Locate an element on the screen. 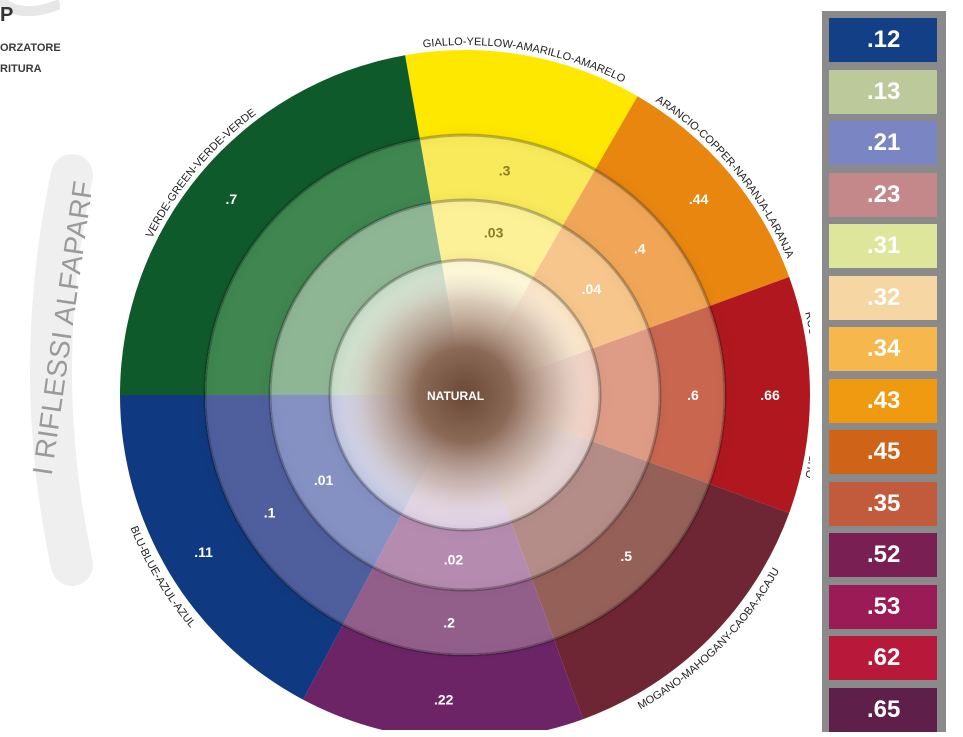 The height and width of the screenshot is (737, 963). swatch-item: .62 is located at coordinates (883, 658).